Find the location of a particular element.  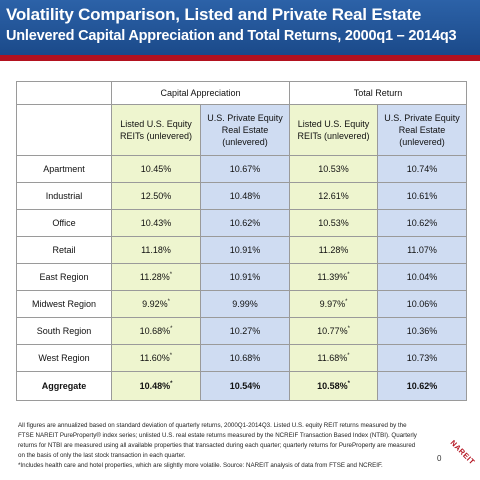

value-cell: 9.99% is located at coordinates (245, 304).